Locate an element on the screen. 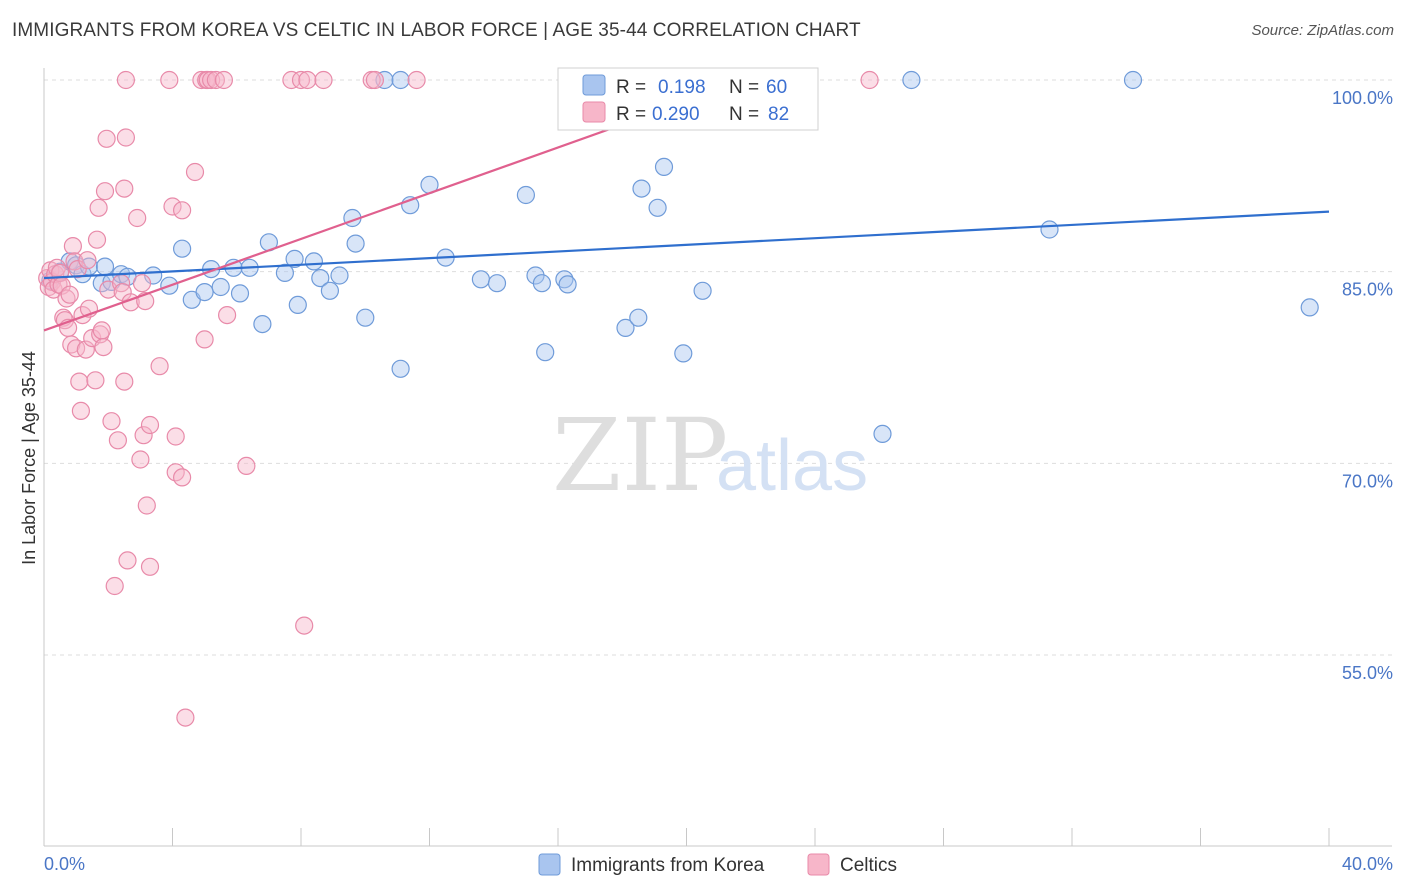  legend-swatch-celtic is located at coordinates (818, 864).